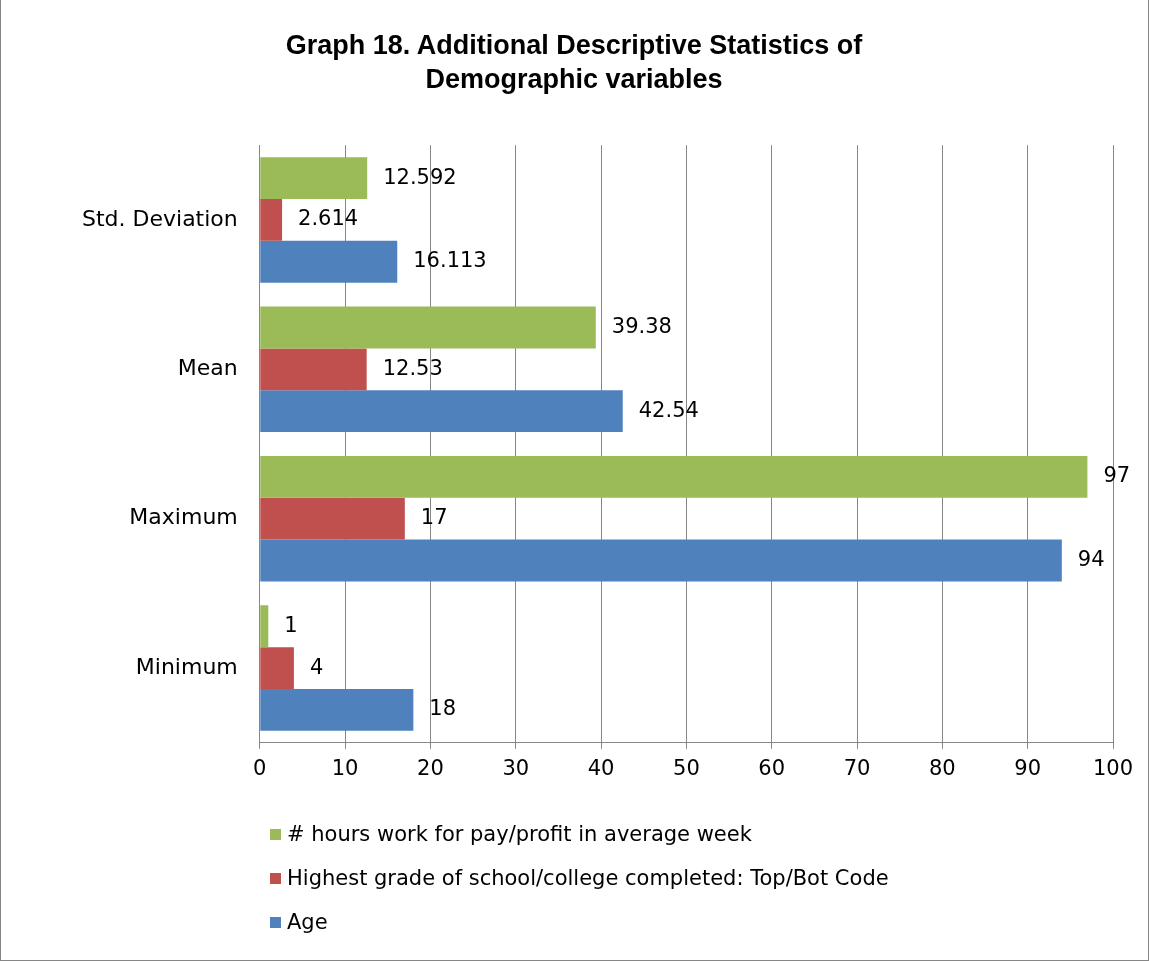 This screenshot has width=1149, height=962. Describe the element at coordinates (316, 666) in the screenshot. I see `data-label: 4` at that location.